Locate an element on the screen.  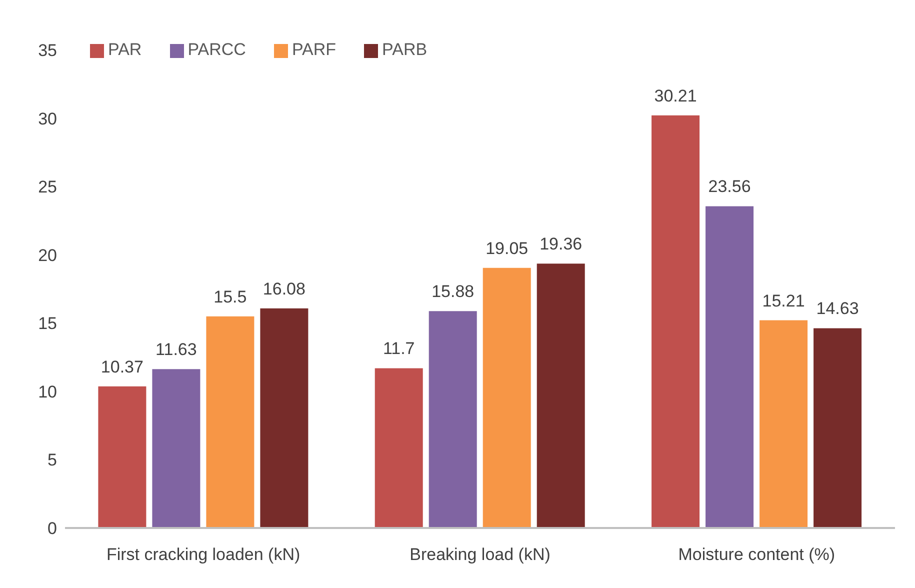
data-label: 19.05 is located at coordinates (507, 248).